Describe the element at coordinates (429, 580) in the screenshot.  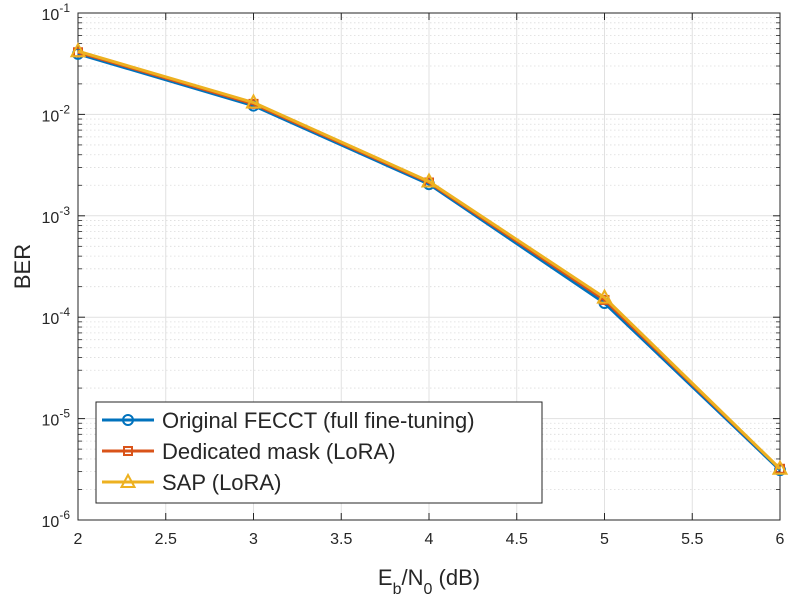
I see `x-axis-label: Eb/N0 (dB)` at that location.